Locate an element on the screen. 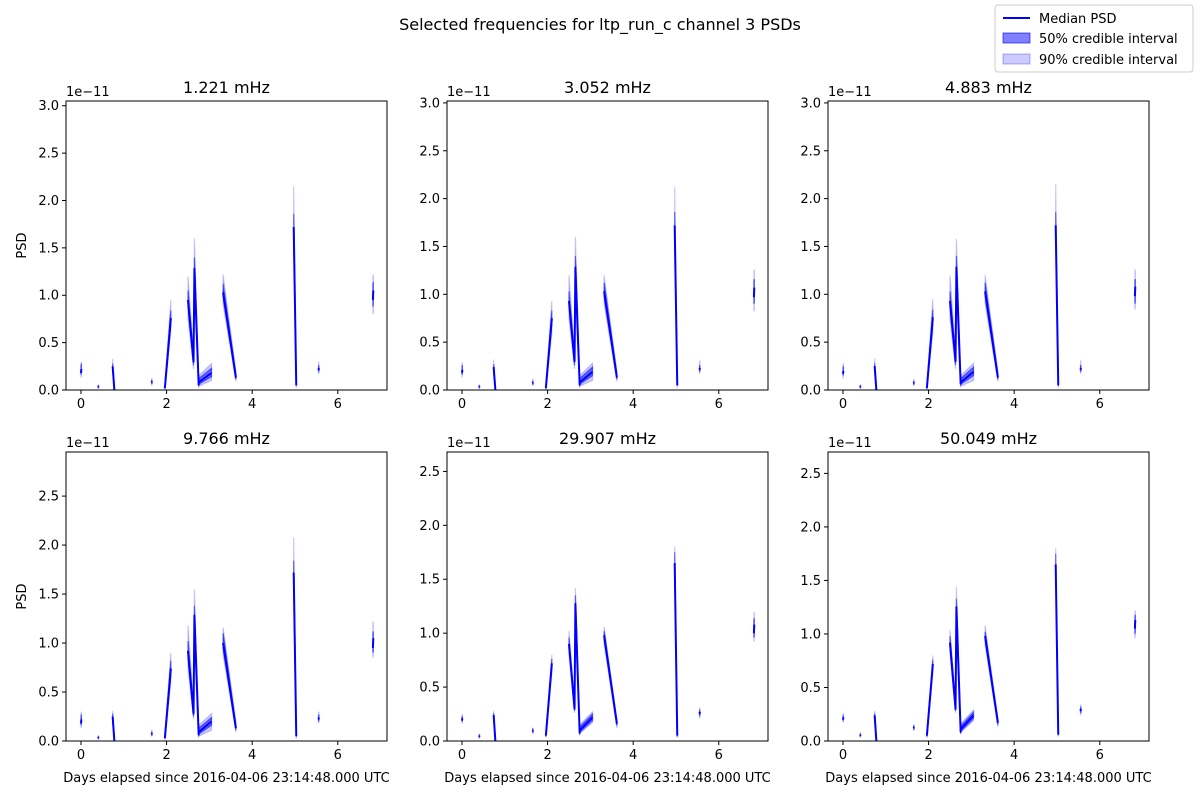 This screenshot has width=1200, height=800. legend-median-label: Median PSD is located at coordinates (1078, 19).